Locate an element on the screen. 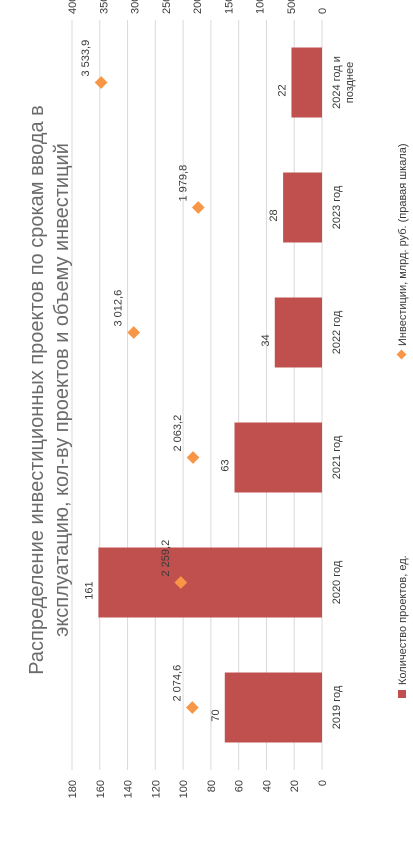 The image size is (413, 858). left-tick-label: 60 is located at coordinates (240, 786).